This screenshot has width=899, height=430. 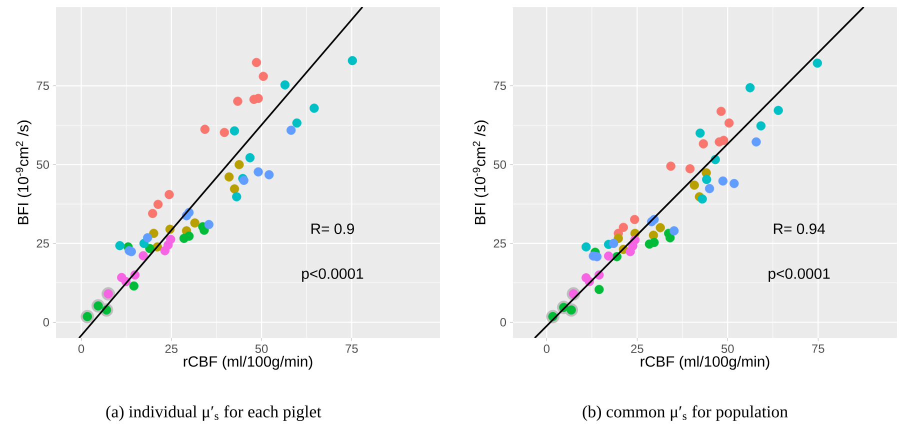 I want to click on annotation: R= 0.94, so click(x=800, y=228).